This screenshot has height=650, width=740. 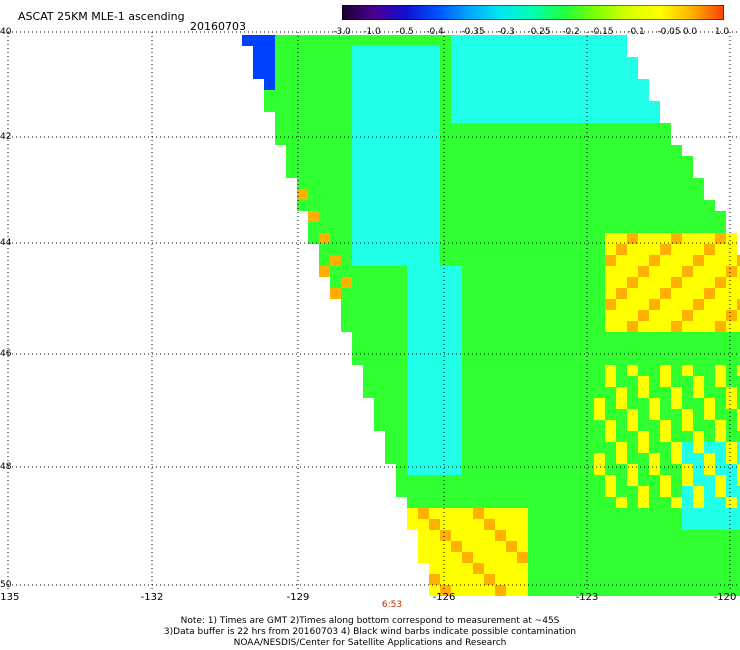 What do you see at coordinates (101, 16) in the screenshot?
I see `chart-title: ASCAT 25KM MLE-1 ascending` at bounding box center [101, 16].